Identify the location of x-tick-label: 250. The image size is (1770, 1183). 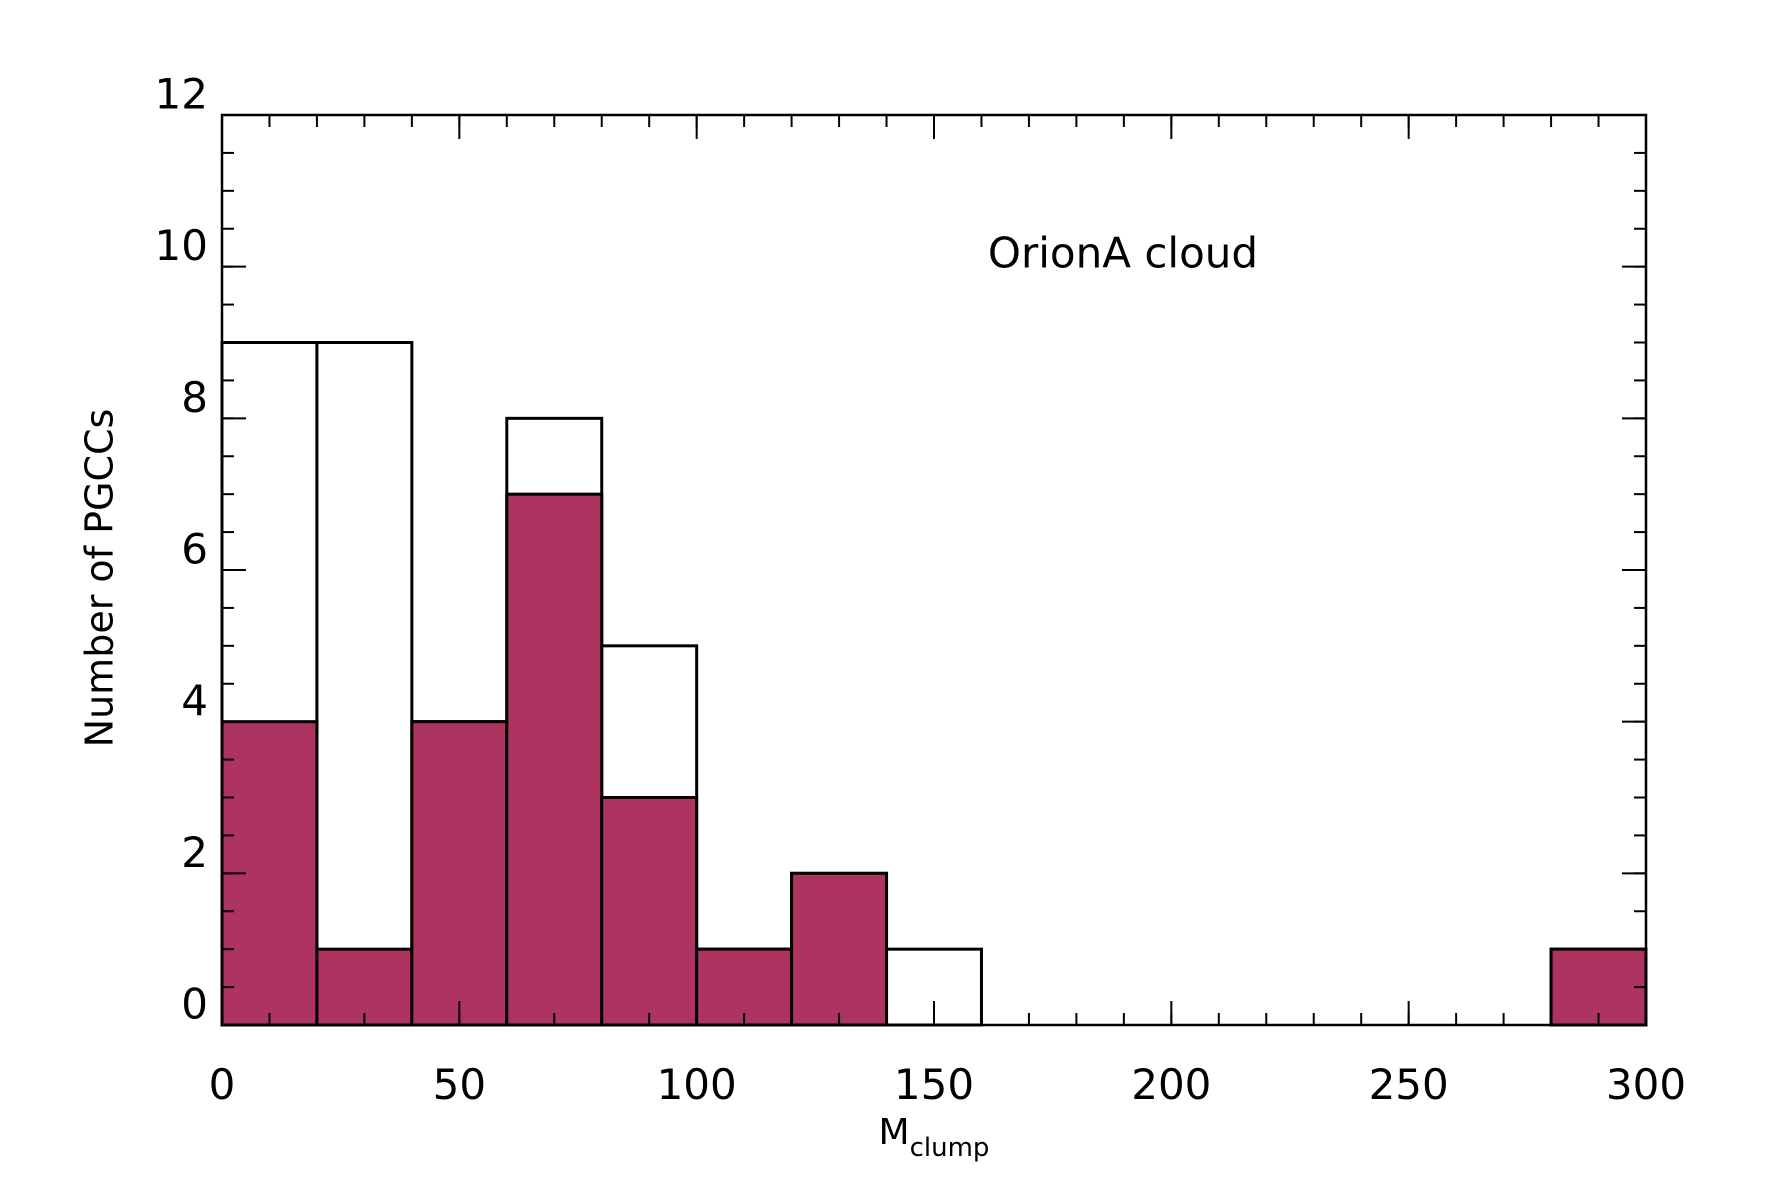
(1409, 1084).